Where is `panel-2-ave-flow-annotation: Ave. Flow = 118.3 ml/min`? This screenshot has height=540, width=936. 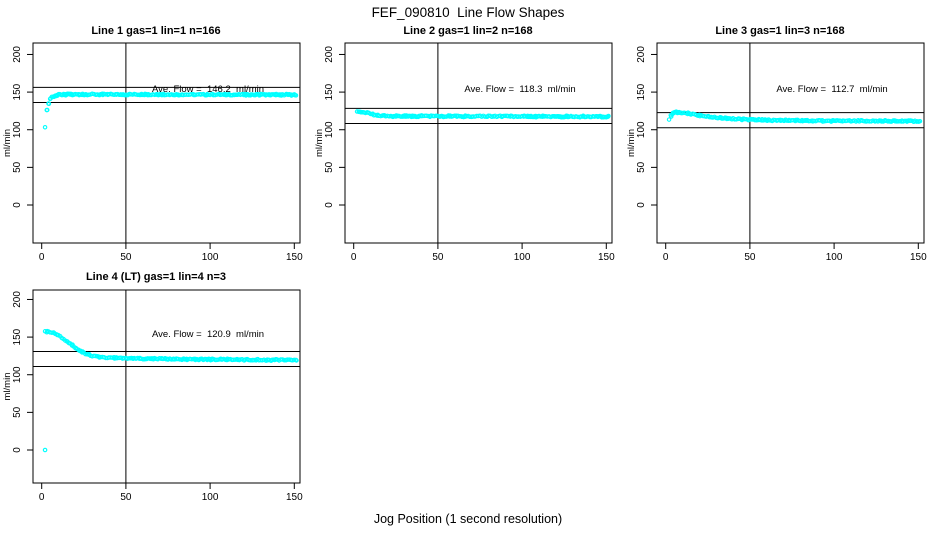
panel-2-ave-flow-annotation: Ave. Flow = 118.3 ml/min is located at coordinates (520, 89).